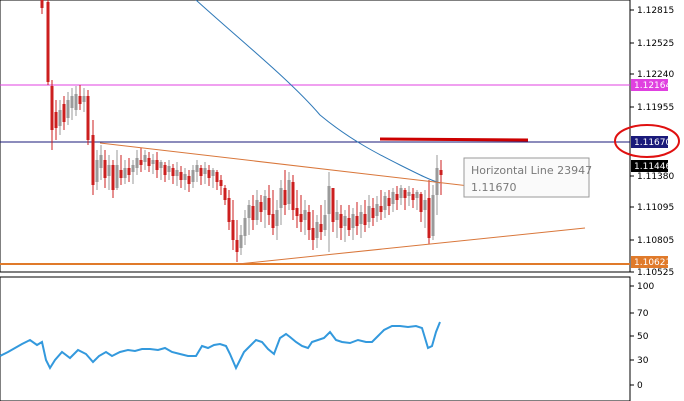 Image resolution: width=684 pixels, height=401 pixels. Describe the element at coordinates (527, 177) in the screenshot. I see `tooltip: Horizontal Line 23947 1.11670` at that location.